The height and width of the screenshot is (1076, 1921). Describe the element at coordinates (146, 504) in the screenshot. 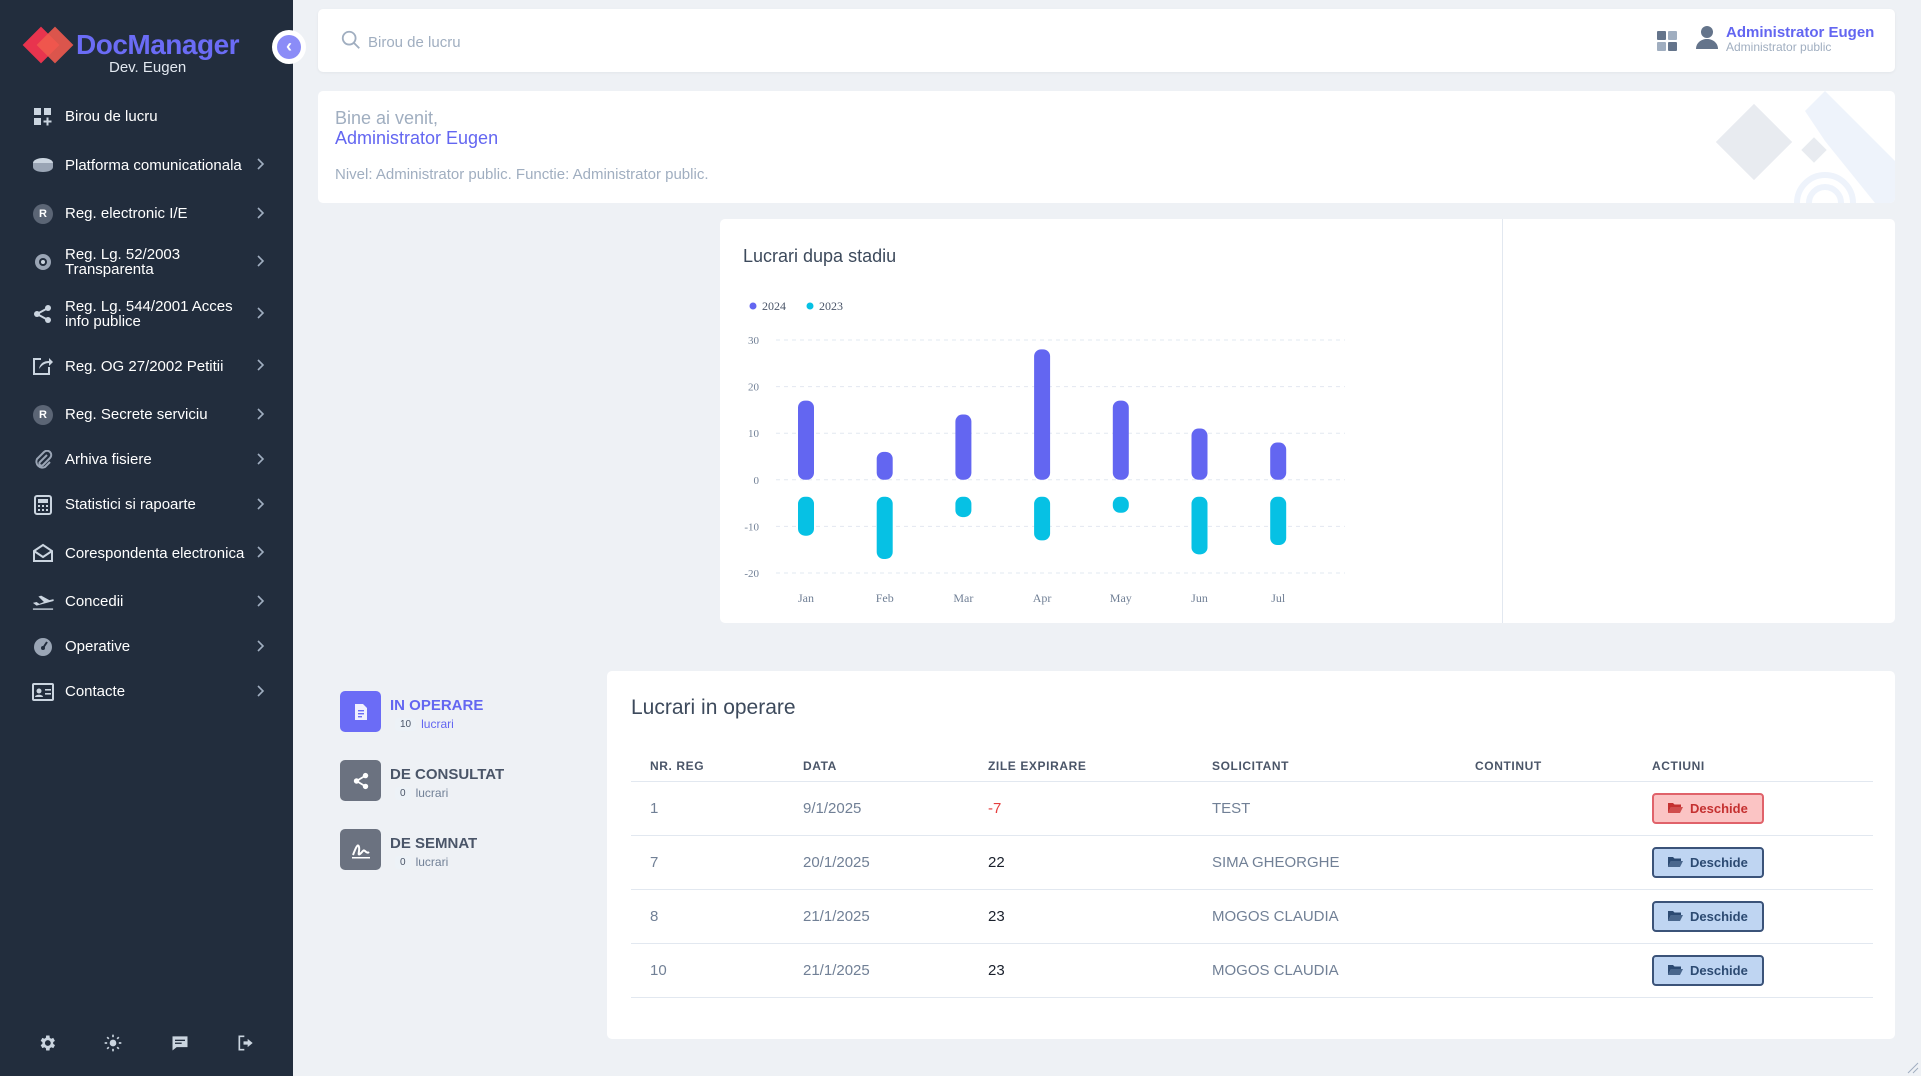

I see `sidebar-item-statistici-si-rapoarte: Statistici si rapoarte` at that location.